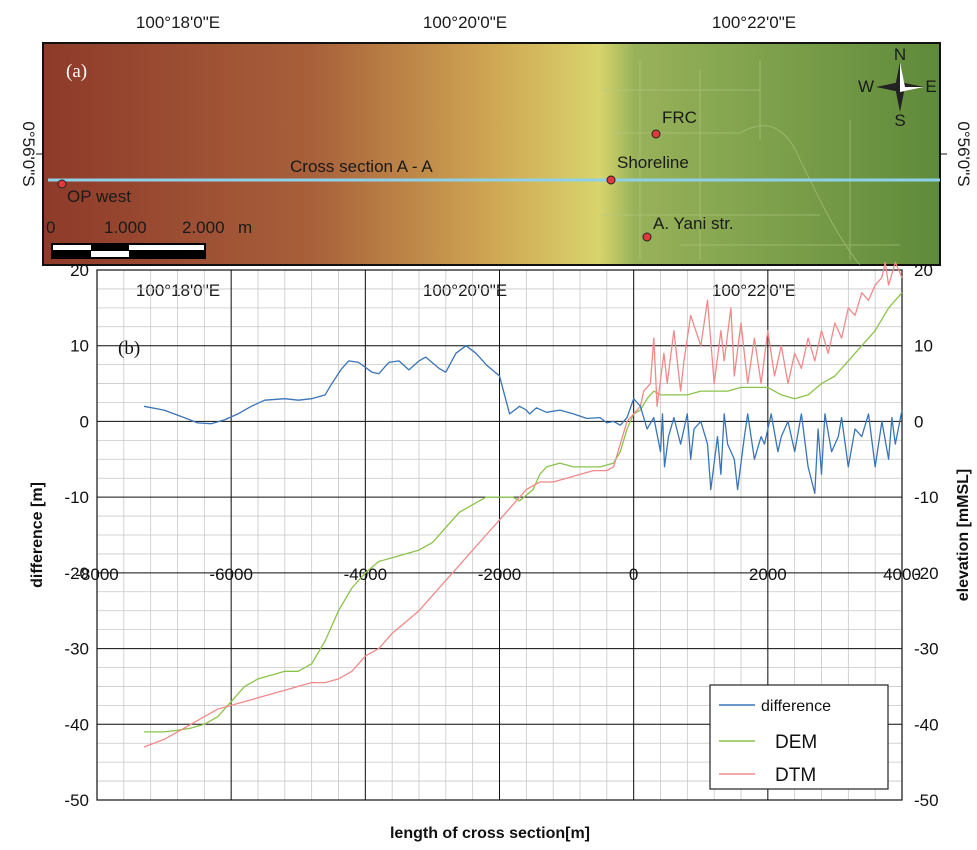 The width and height of the screenshot is (977, 850). What do you see at coordinates (465, 22) in the screenshot?
I see `map-lon-tick-top-2: 100°20'0"E` at bounding box center [465, 22].